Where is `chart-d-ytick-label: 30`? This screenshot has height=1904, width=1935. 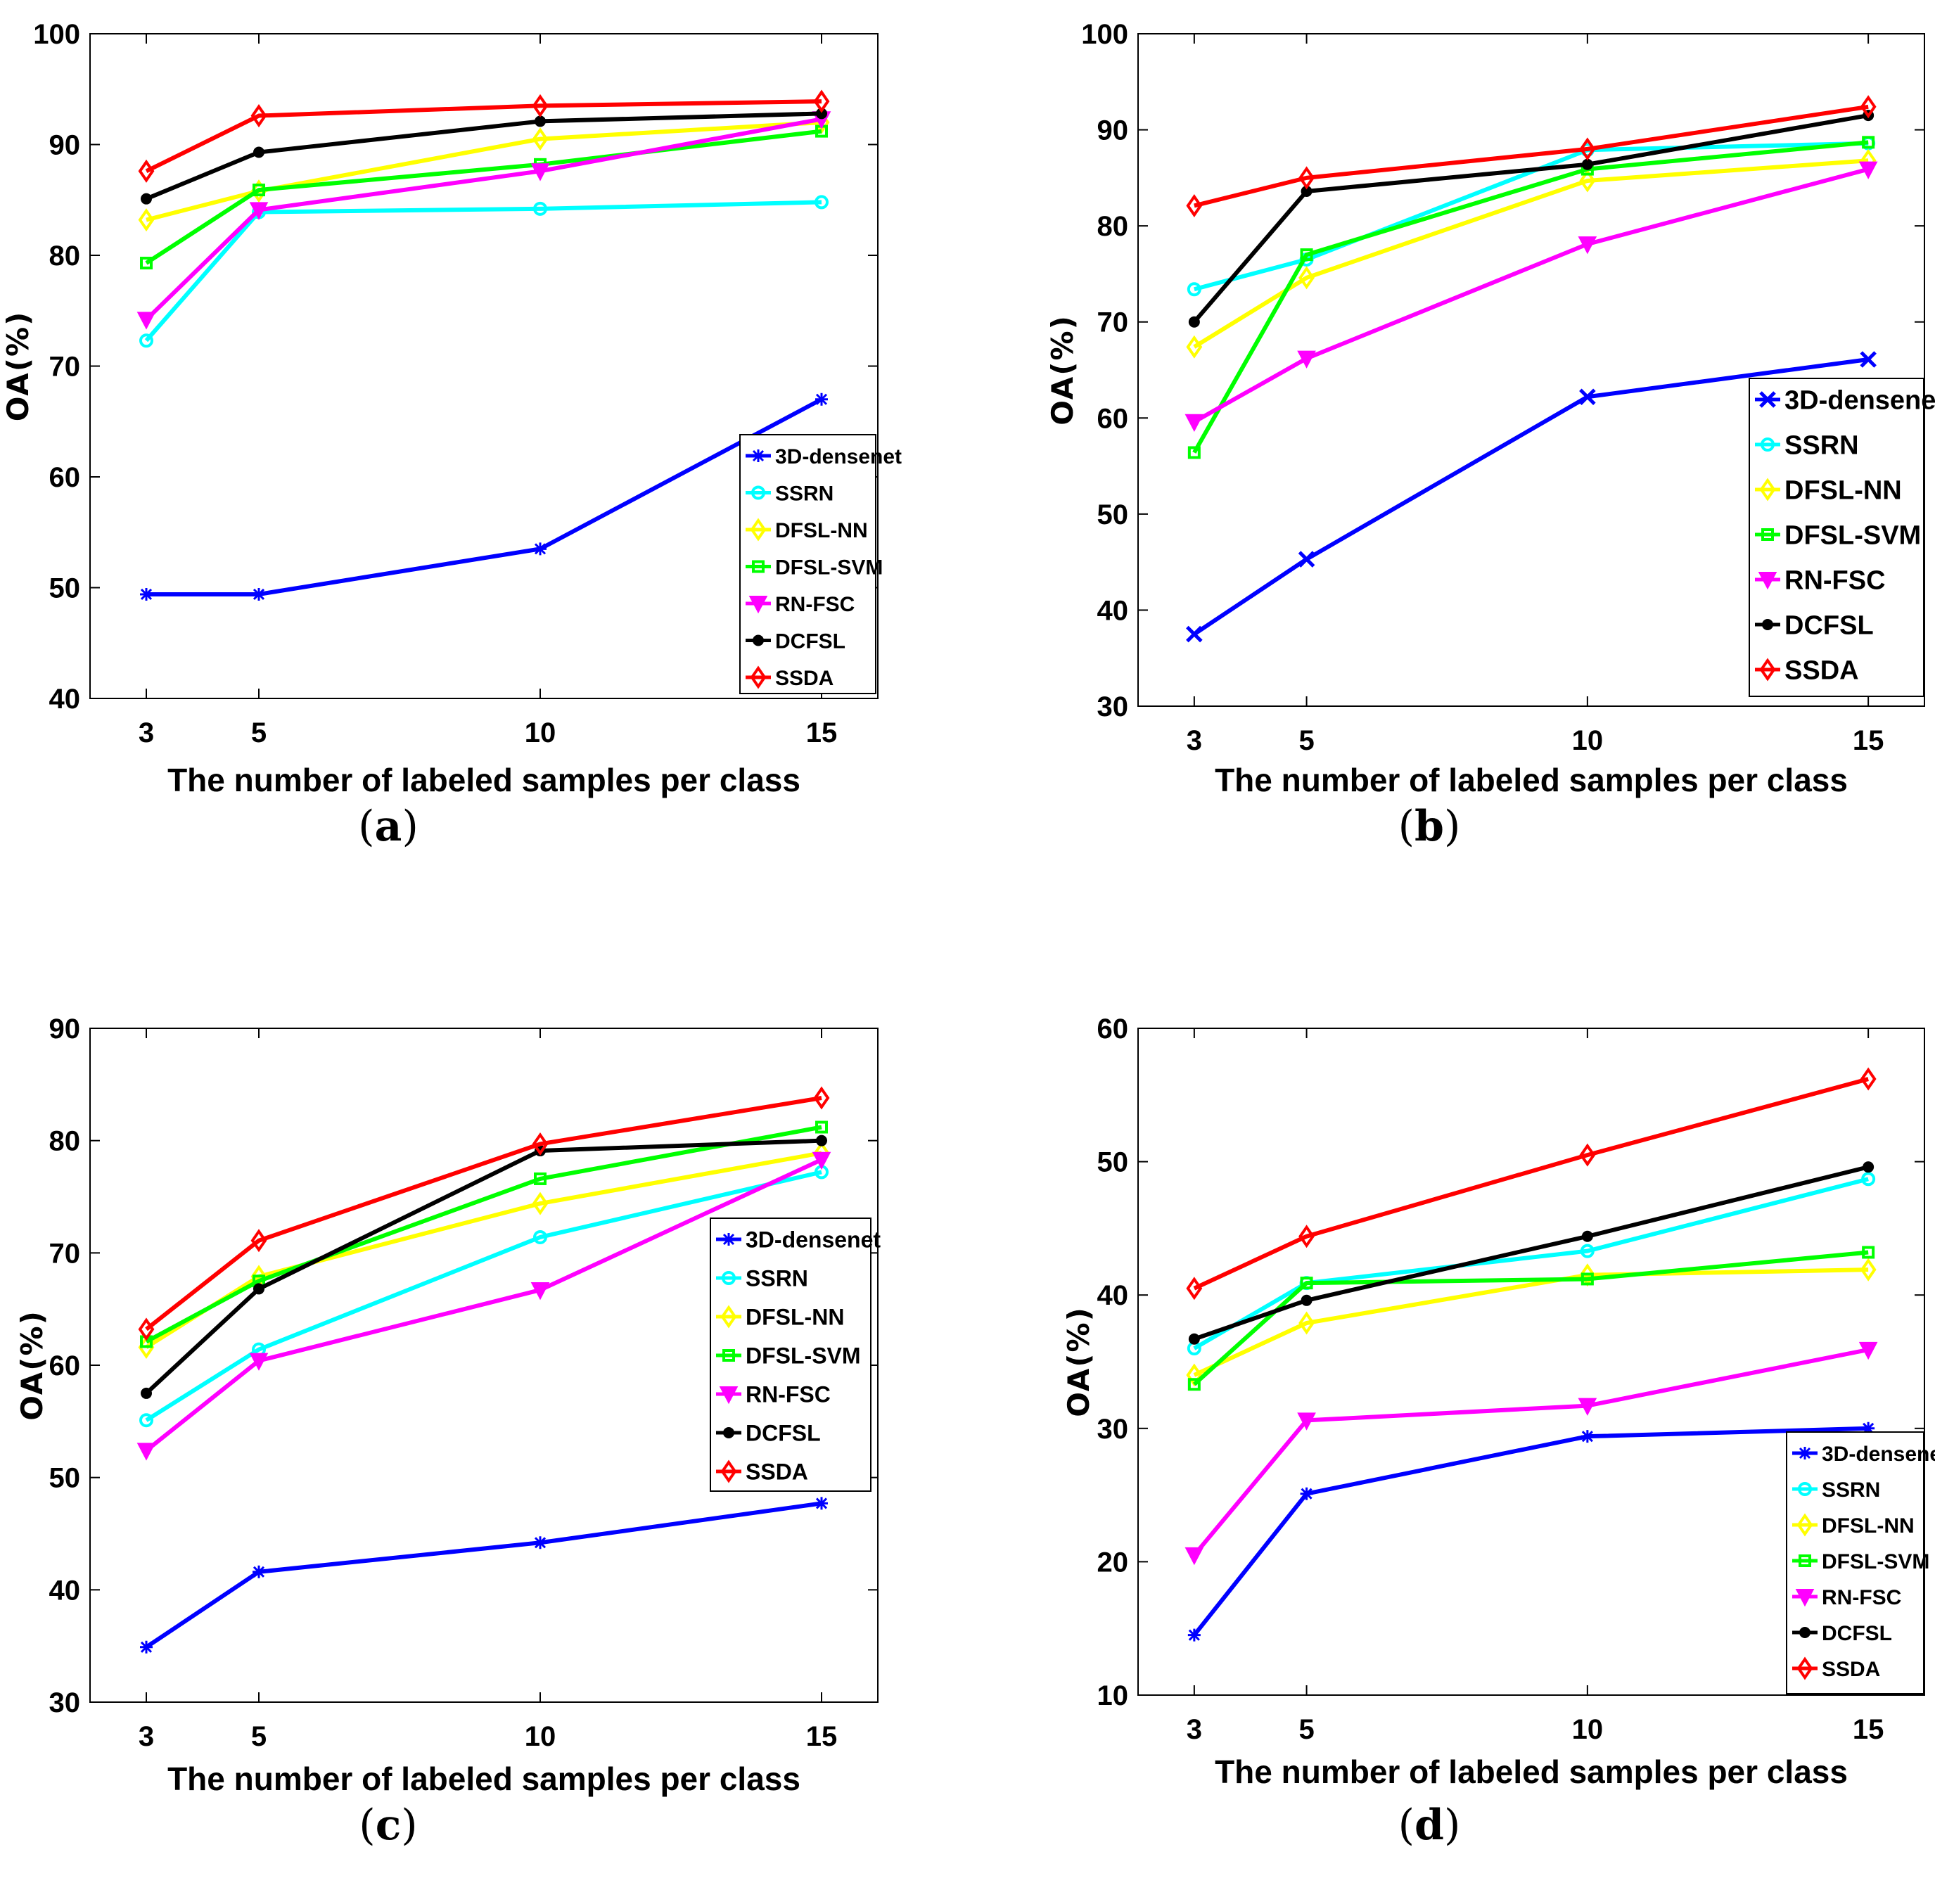
chart-d-ytick-label: 30 is located at coordinates (1113, 1429).